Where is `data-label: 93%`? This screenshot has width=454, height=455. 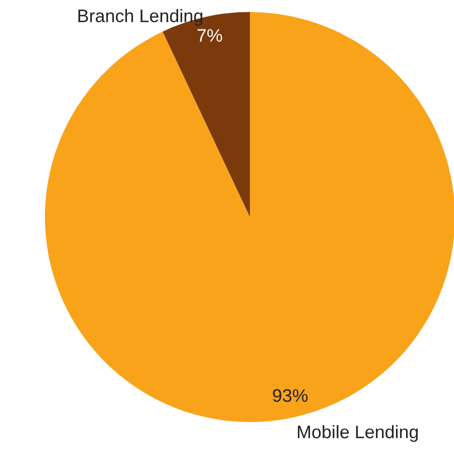 data-label: 93% is located at coordinates (290, 395).